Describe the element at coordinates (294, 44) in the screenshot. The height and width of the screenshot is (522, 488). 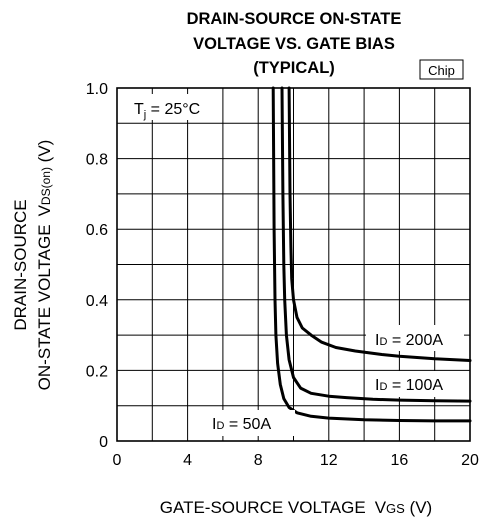
I see `chart-title-line-2: VOLTAGE VS. GATE BIAS` at that location.